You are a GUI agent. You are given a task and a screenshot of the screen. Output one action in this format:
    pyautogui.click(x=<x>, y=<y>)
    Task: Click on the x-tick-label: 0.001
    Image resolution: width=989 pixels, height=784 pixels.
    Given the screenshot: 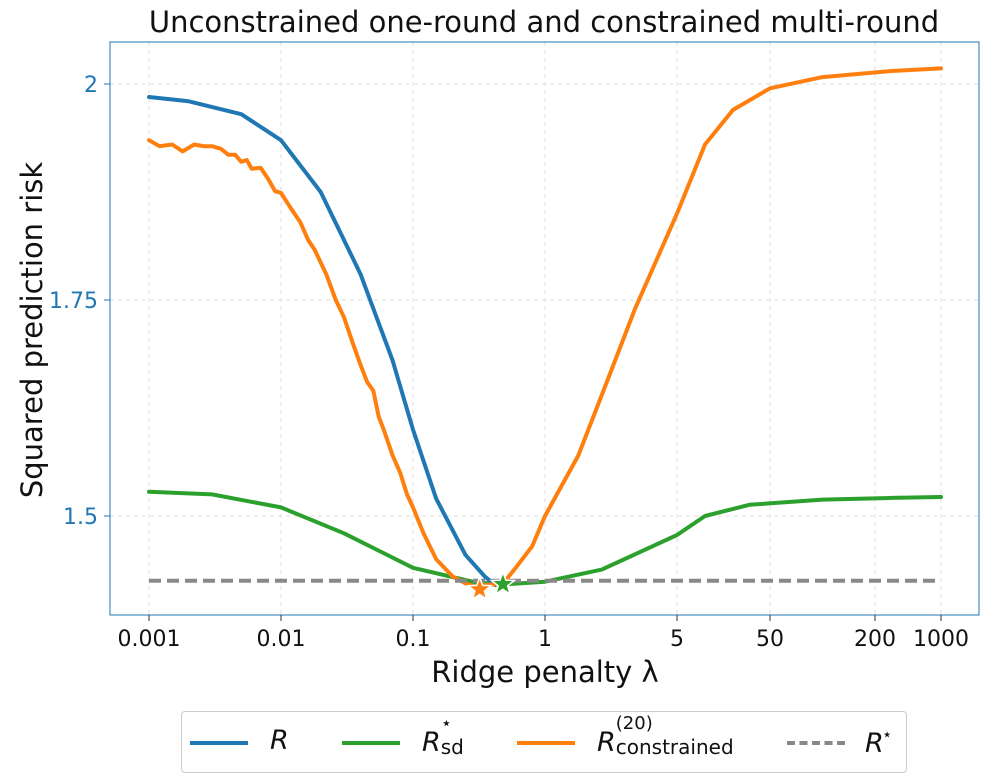 What is the action you would take?
    pyautogui.click(x=149, y=639)
    